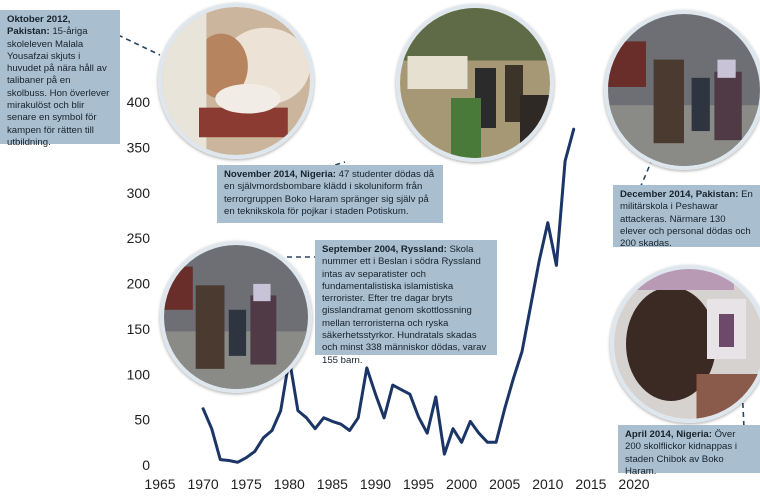  Describe the element at coordinates (504, 484) in the screenshot. I see `x-tick-label: 2005` at that location.